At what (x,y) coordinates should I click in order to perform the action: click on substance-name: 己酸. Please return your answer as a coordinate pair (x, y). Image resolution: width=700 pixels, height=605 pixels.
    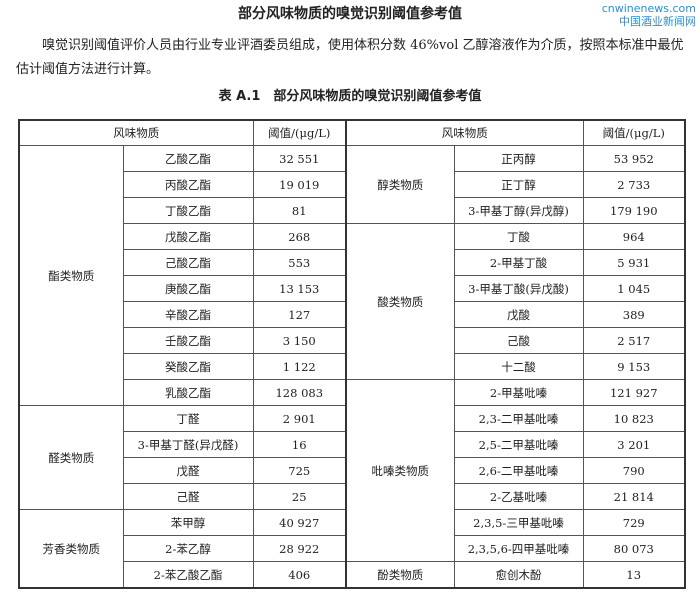
    Looking at the image, I should click on (518, 340).